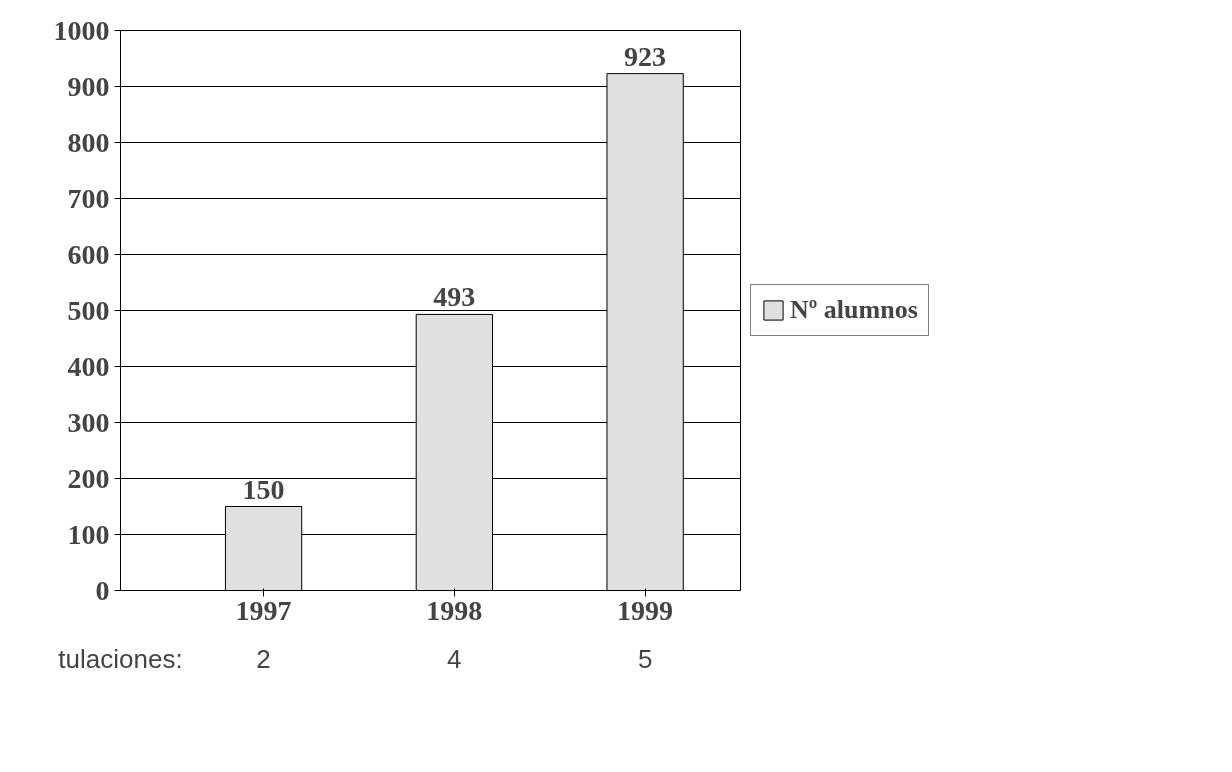 The height and width of the screenshot is (772, 1232). What do you see at coordinates (88, 254) in the screenshot?
I see `y-tick-label: 600` at bounding box center [88, 254].